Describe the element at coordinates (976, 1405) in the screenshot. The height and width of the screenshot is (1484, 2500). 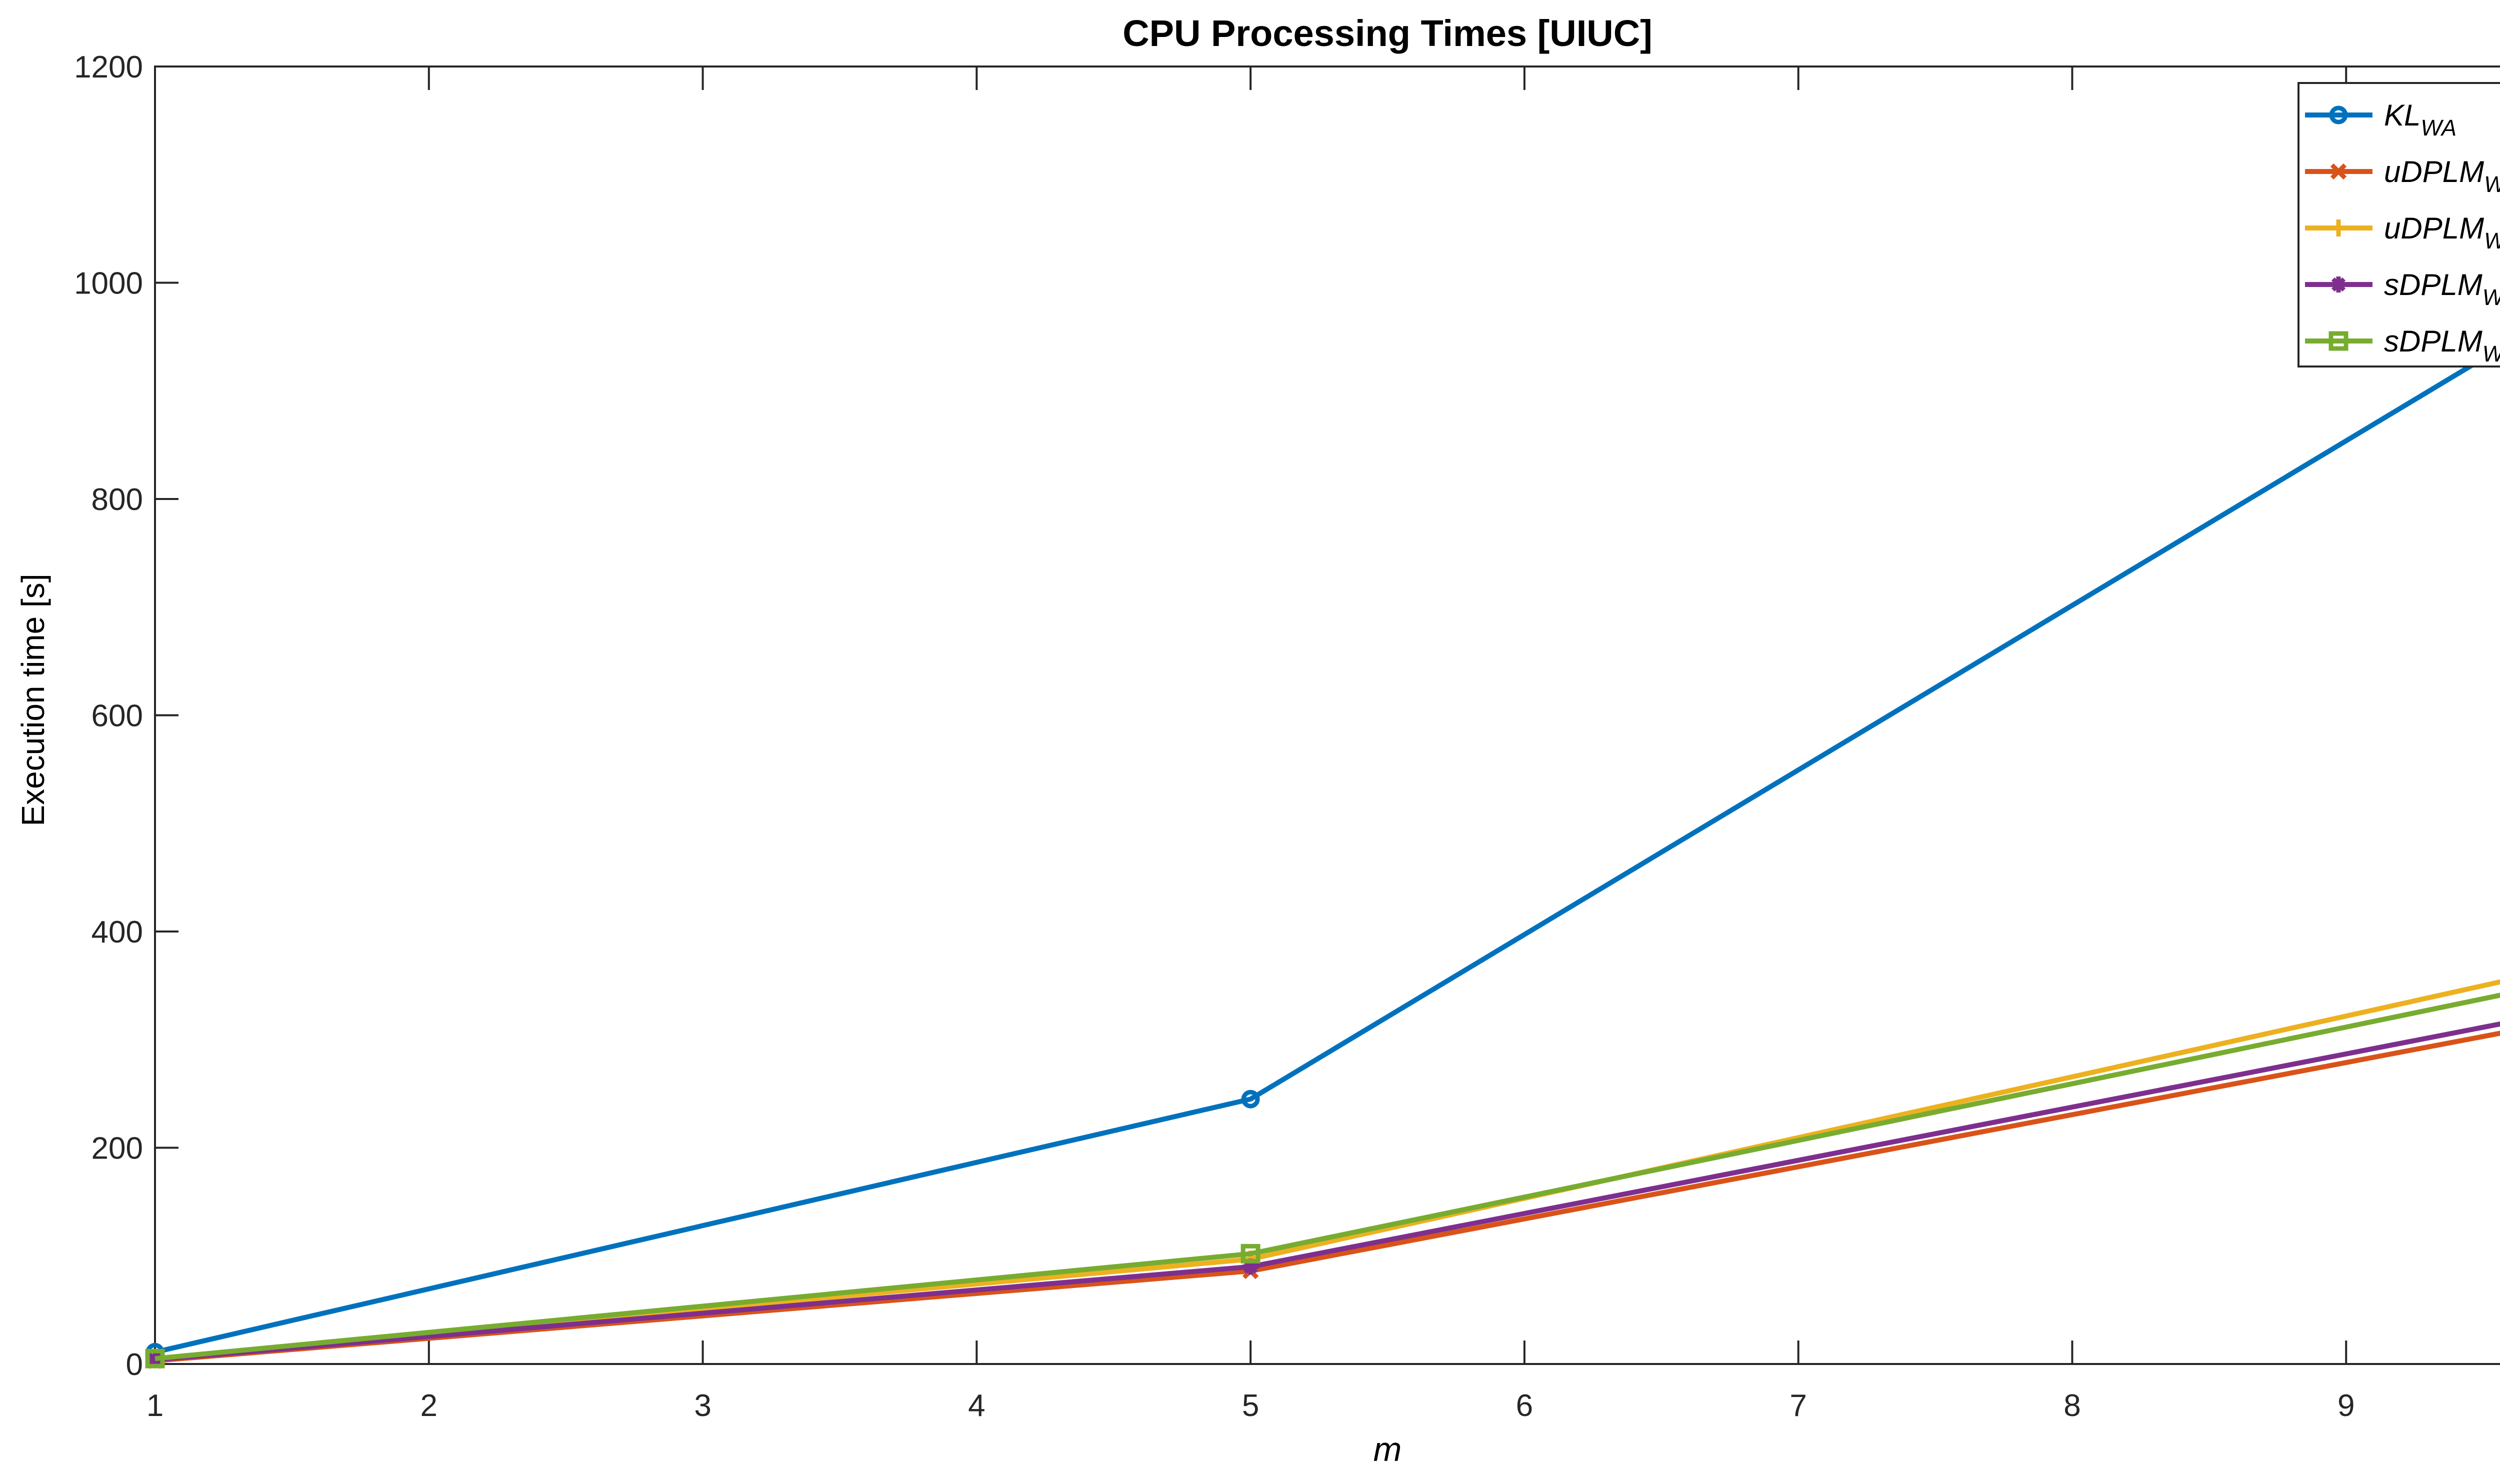
I see `x-tick-label-4: 4` at that location.